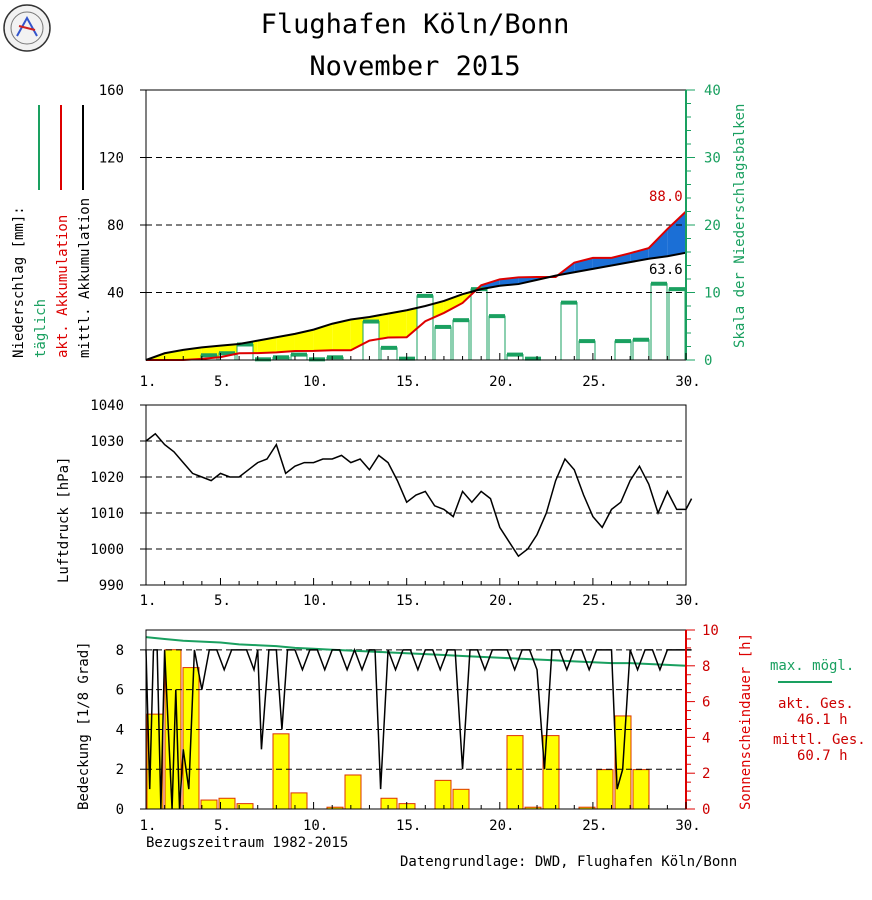 This screenshot has height=900, width=872. I want to click on pressure-frame, so click(416, 495).